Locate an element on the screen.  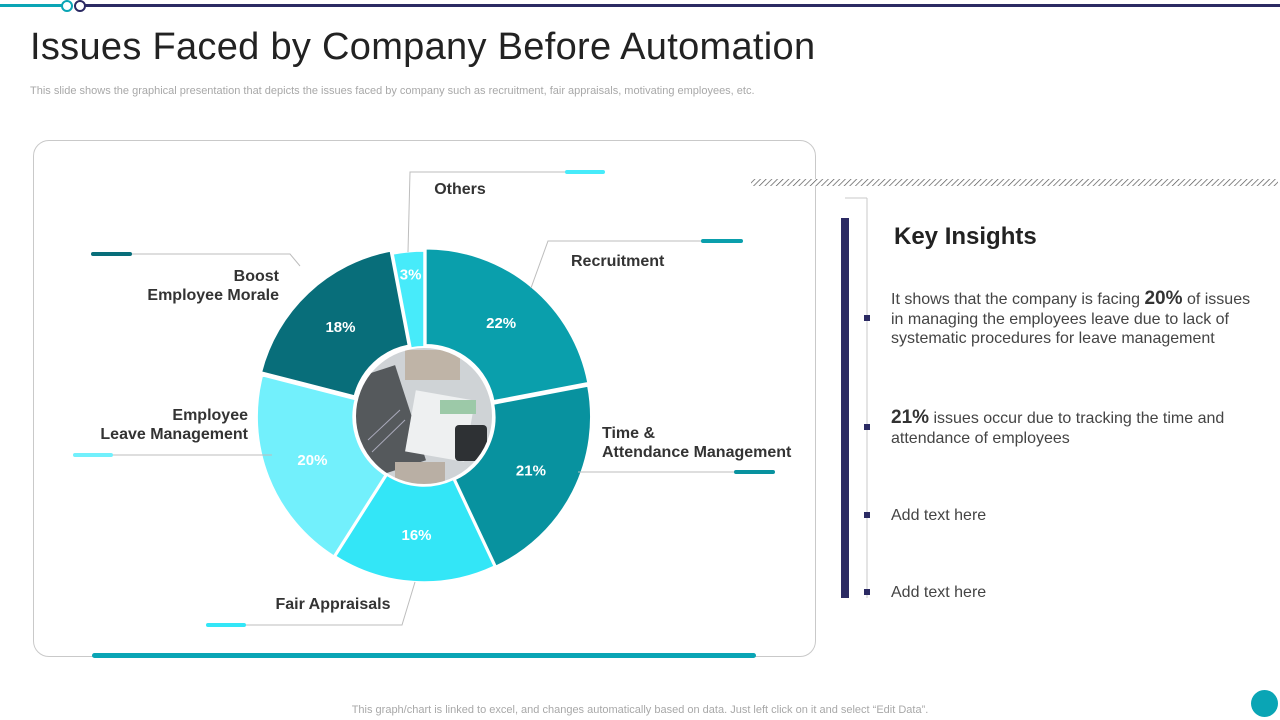
data-label: 22% is located at coordinates (501, 323).